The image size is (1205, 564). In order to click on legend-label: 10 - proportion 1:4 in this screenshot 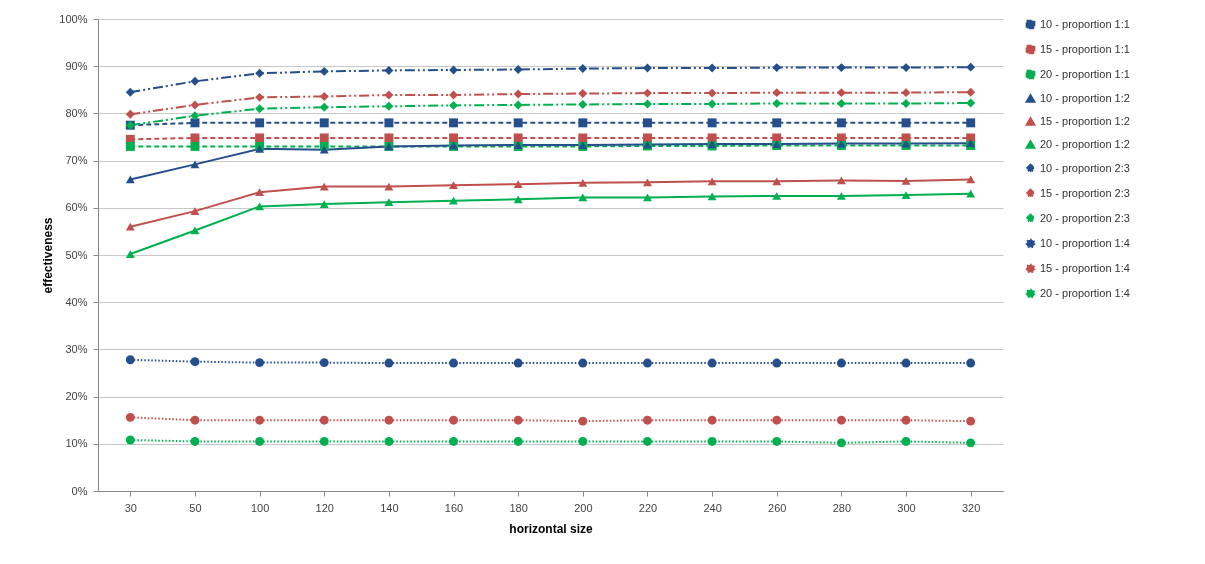, I will do `click(1085, 242)`.